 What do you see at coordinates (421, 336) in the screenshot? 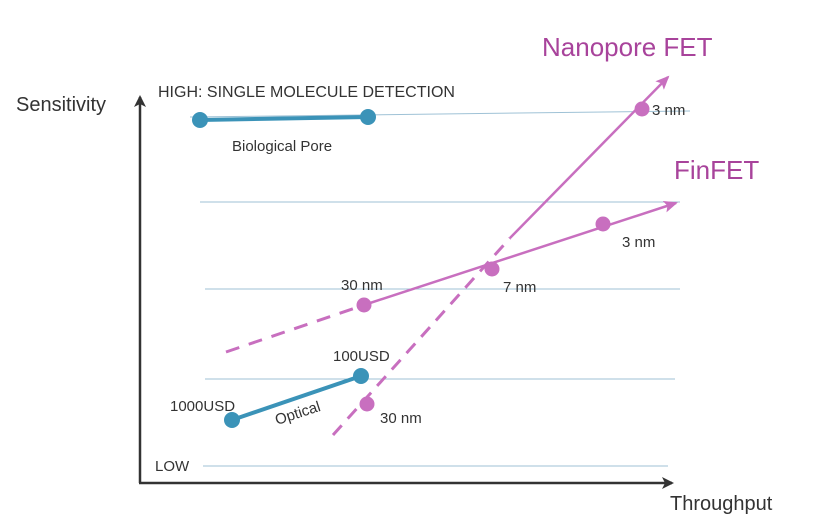
I see `nanopore-fet-dashed-segment` at bounding box center [421, 336].